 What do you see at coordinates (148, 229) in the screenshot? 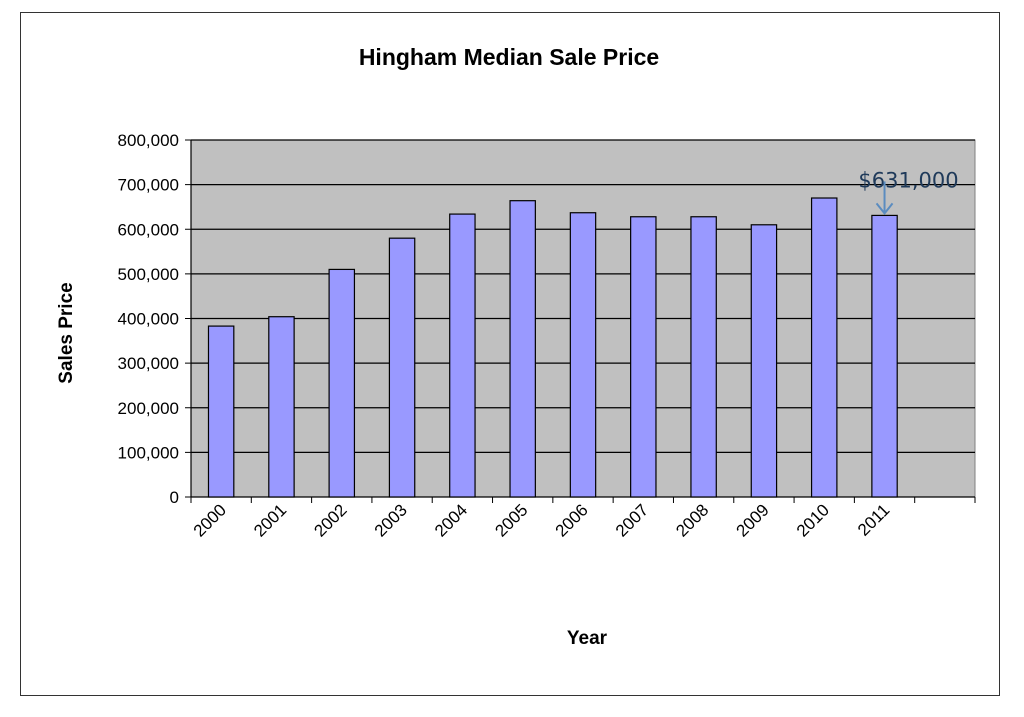
I see `y-tick-label: 600,000` at bounding box center [148, 229].